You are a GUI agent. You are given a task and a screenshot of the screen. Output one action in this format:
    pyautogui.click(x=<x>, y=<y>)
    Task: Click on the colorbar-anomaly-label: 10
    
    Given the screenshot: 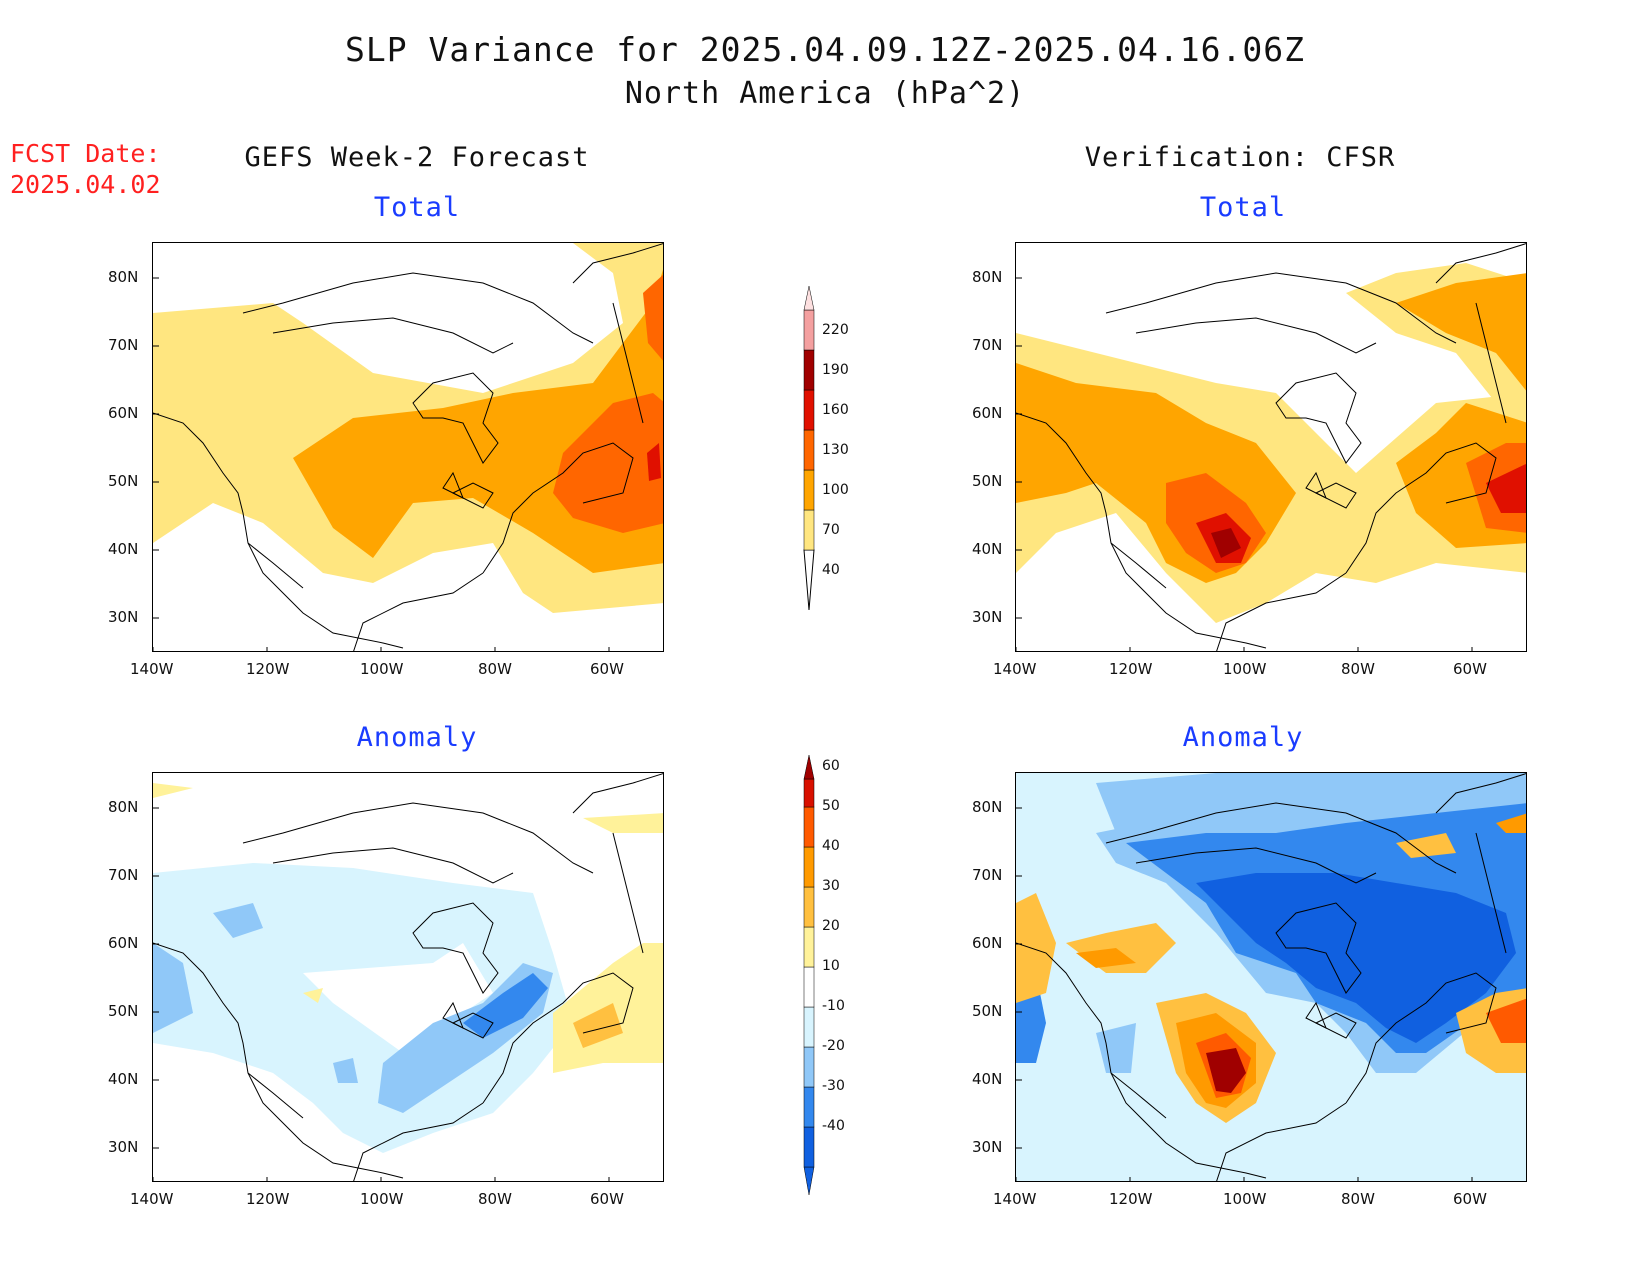 What is the action you would take?
    pyautogui.click(x=831, y=966)
    